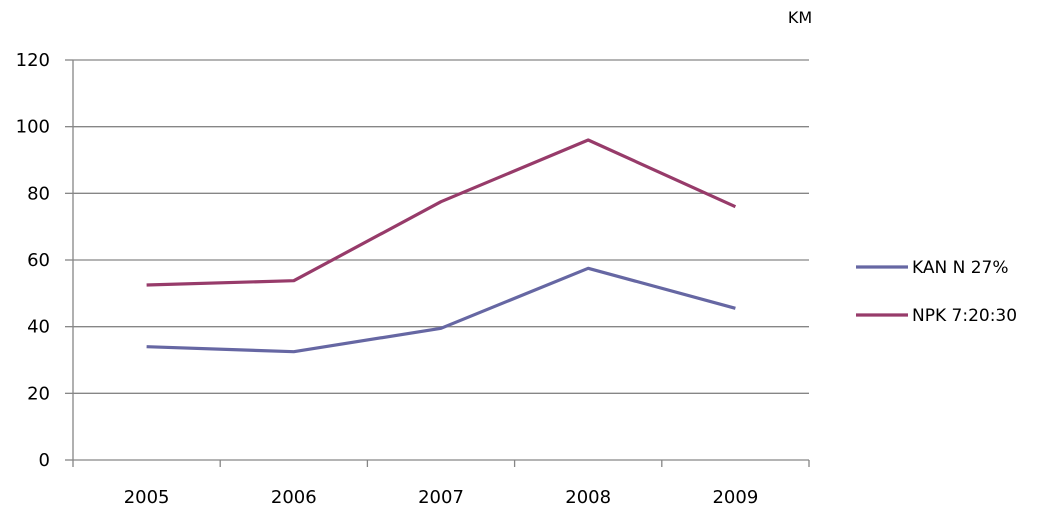 This screenshot has height=510, width=1055. What do you see at coordinates (936, 292) in the screenshot?
I see `legend: KAN N 27% NPK 7:20:30` at bounding box center [936, 292].